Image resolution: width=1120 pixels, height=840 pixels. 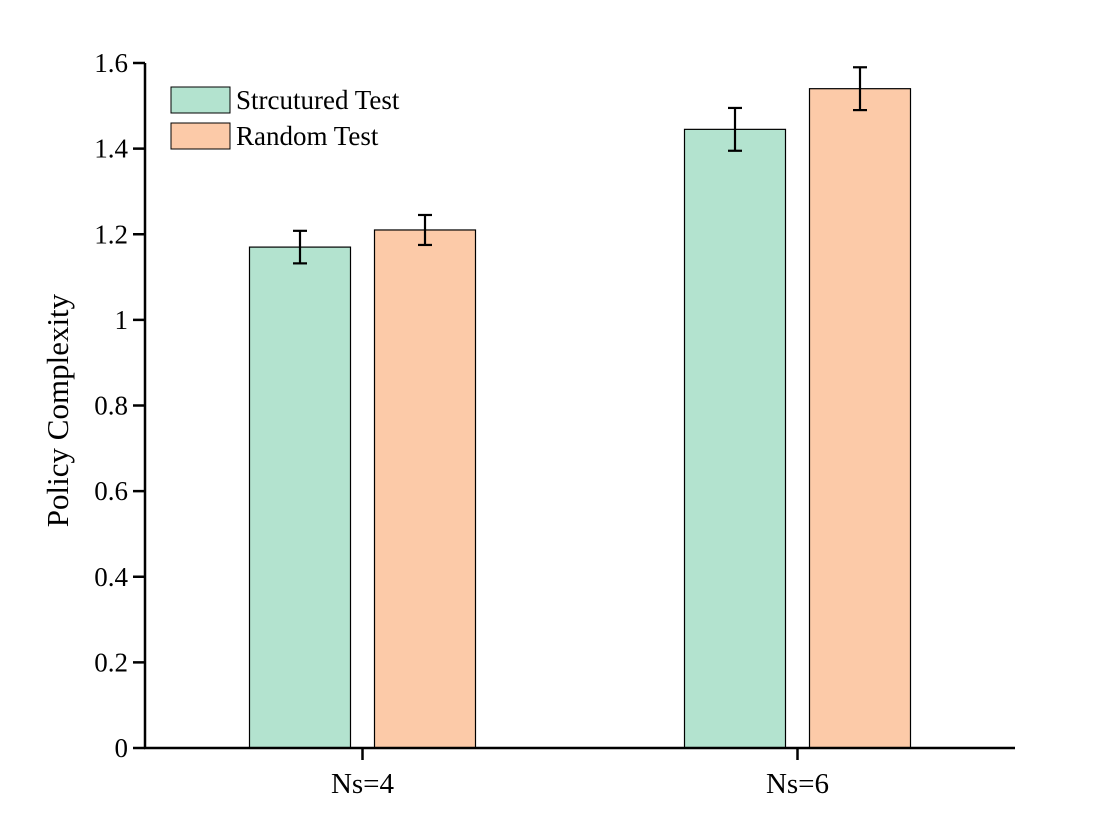 I want to click on y-tick-label: 1.2, so click(x=111, y=234).